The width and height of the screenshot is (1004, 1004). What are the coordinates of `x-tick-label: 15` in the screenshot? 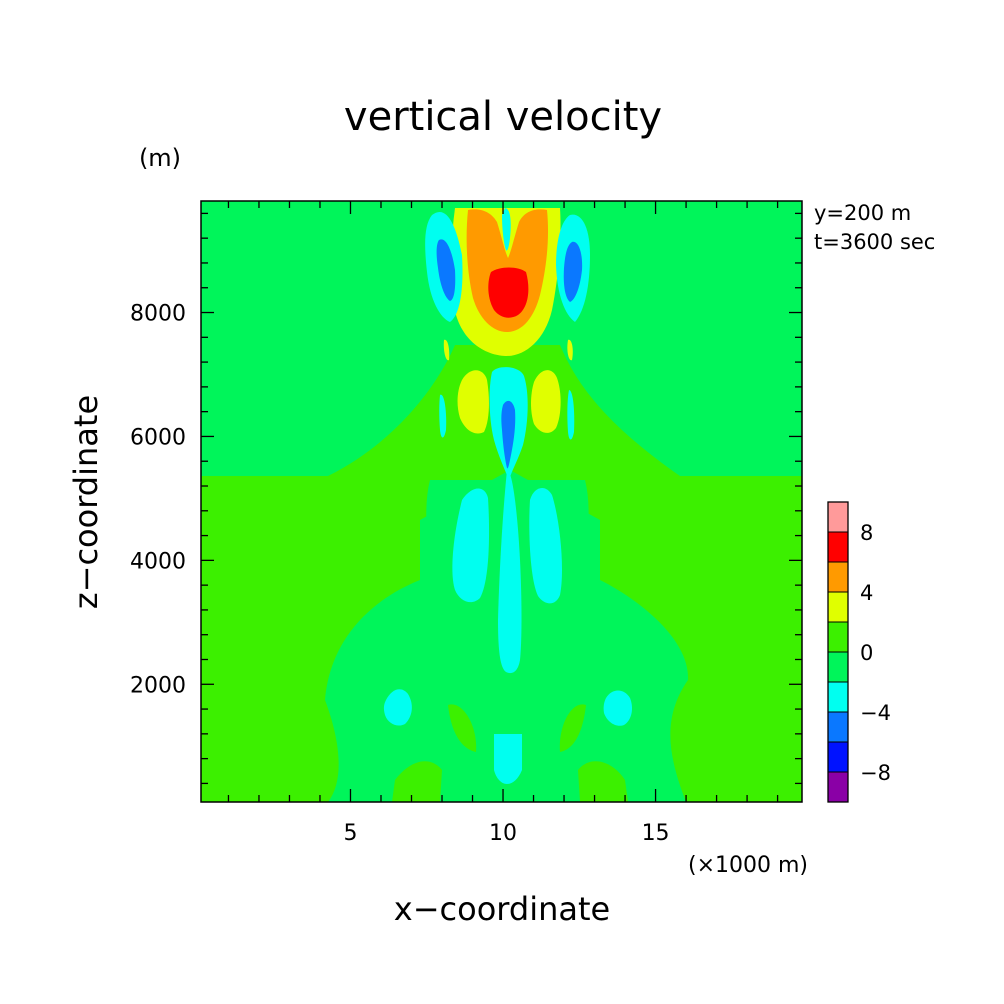 It's located at (656, 833).